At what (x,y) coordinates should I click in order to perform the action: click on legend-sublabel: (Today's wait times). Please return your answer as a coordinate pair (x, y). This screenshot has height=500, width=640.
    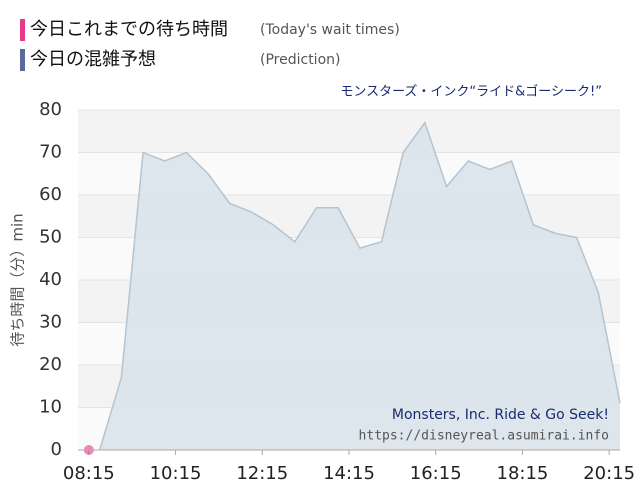
    Looking at the image, I should click on (330, 30).